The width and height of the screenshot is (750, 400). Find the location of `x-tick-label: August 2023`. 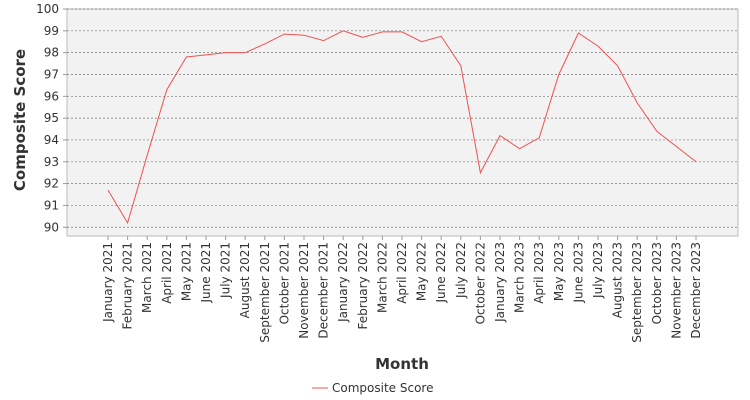

x-tick-label: August 2023 is located at coordinates (618, 280).